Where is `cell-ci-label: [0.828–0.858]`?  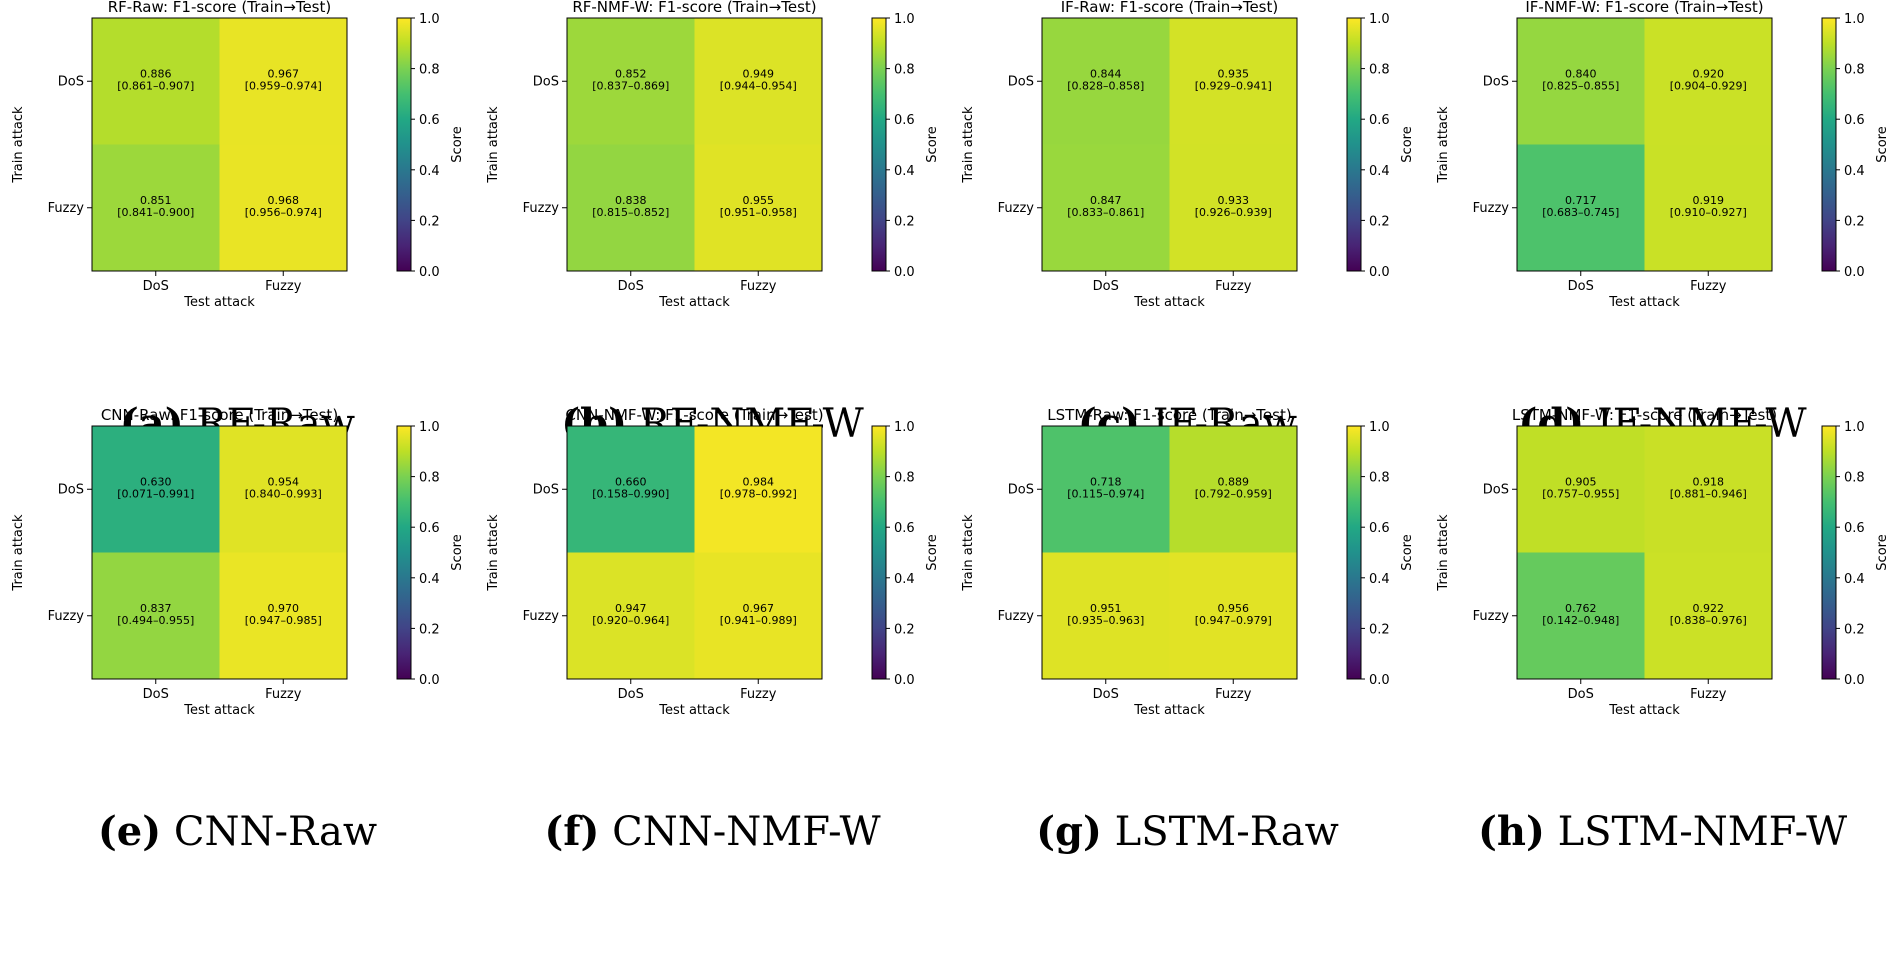
cell-ci-label: [0.828–0.858] is located at coordinates (1105, 85).